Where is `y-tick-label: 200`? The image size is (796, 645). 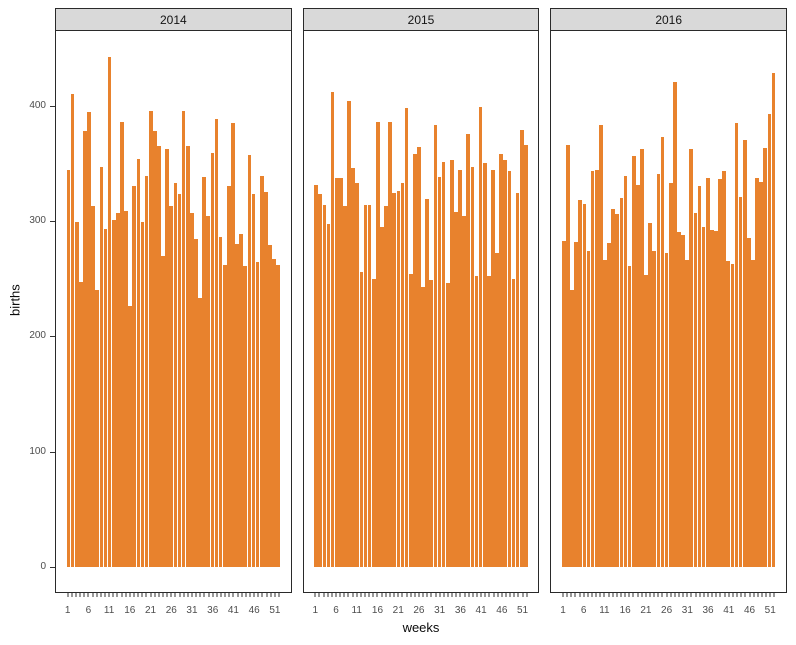
y-tick-label: 200 is located at coordinates (37, 336).